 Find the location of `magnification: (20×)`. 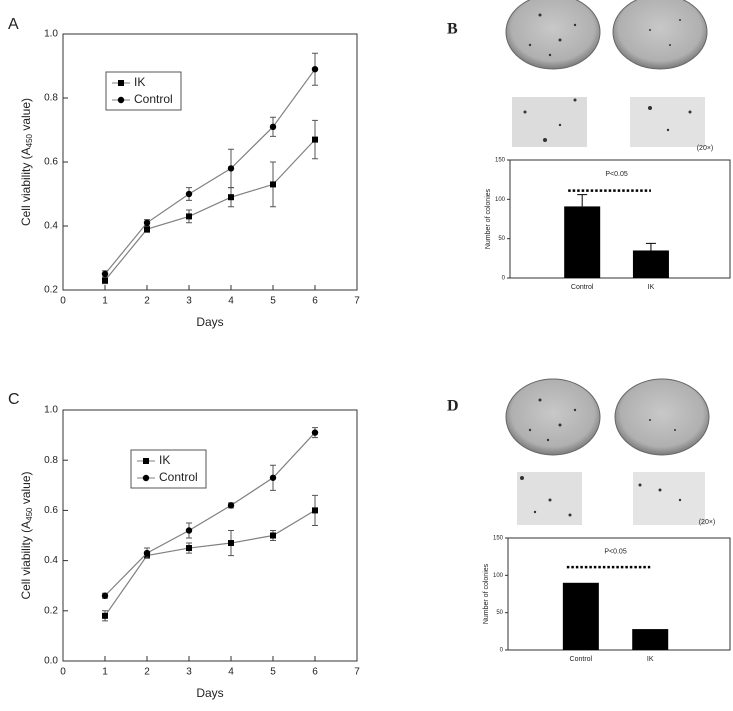

magnification: (20×) is located at coordinates (707, 522).